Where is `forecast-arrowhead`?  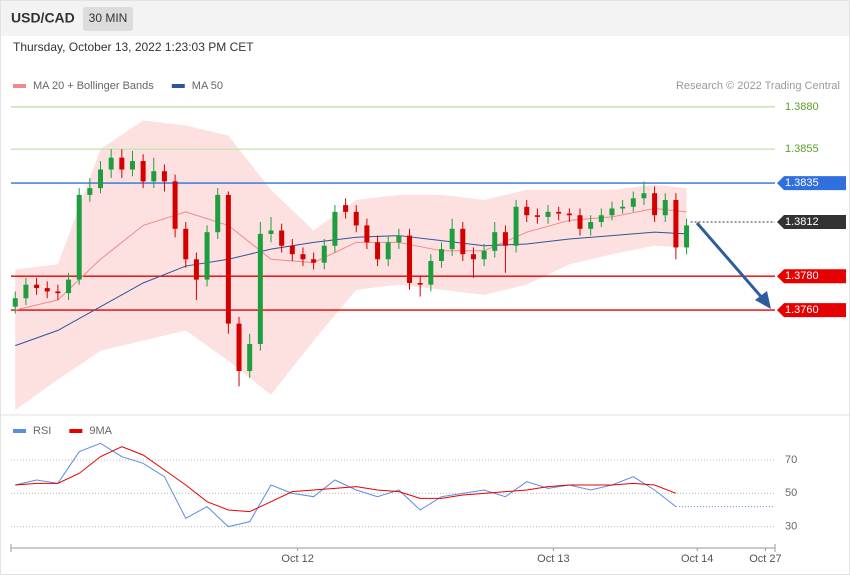
forecast-arrowhead is located at coordinates (763, 300).